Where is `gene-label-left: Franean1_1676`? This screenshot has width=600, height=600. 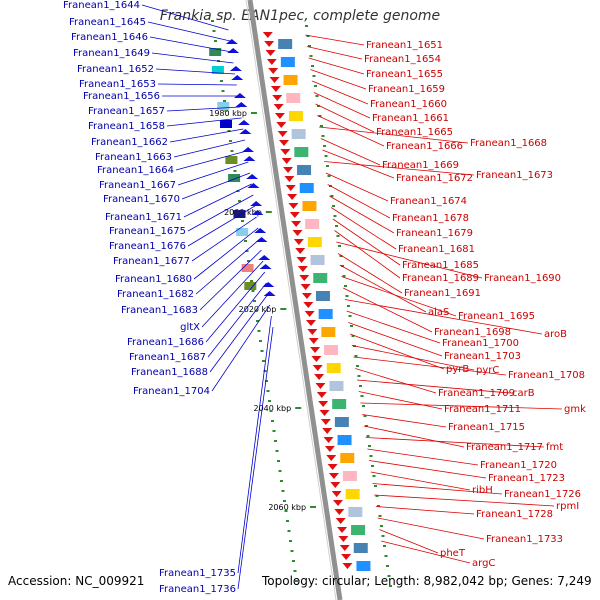
gene-label-left: Franean1_1676 is located at coordinates (147, 246).